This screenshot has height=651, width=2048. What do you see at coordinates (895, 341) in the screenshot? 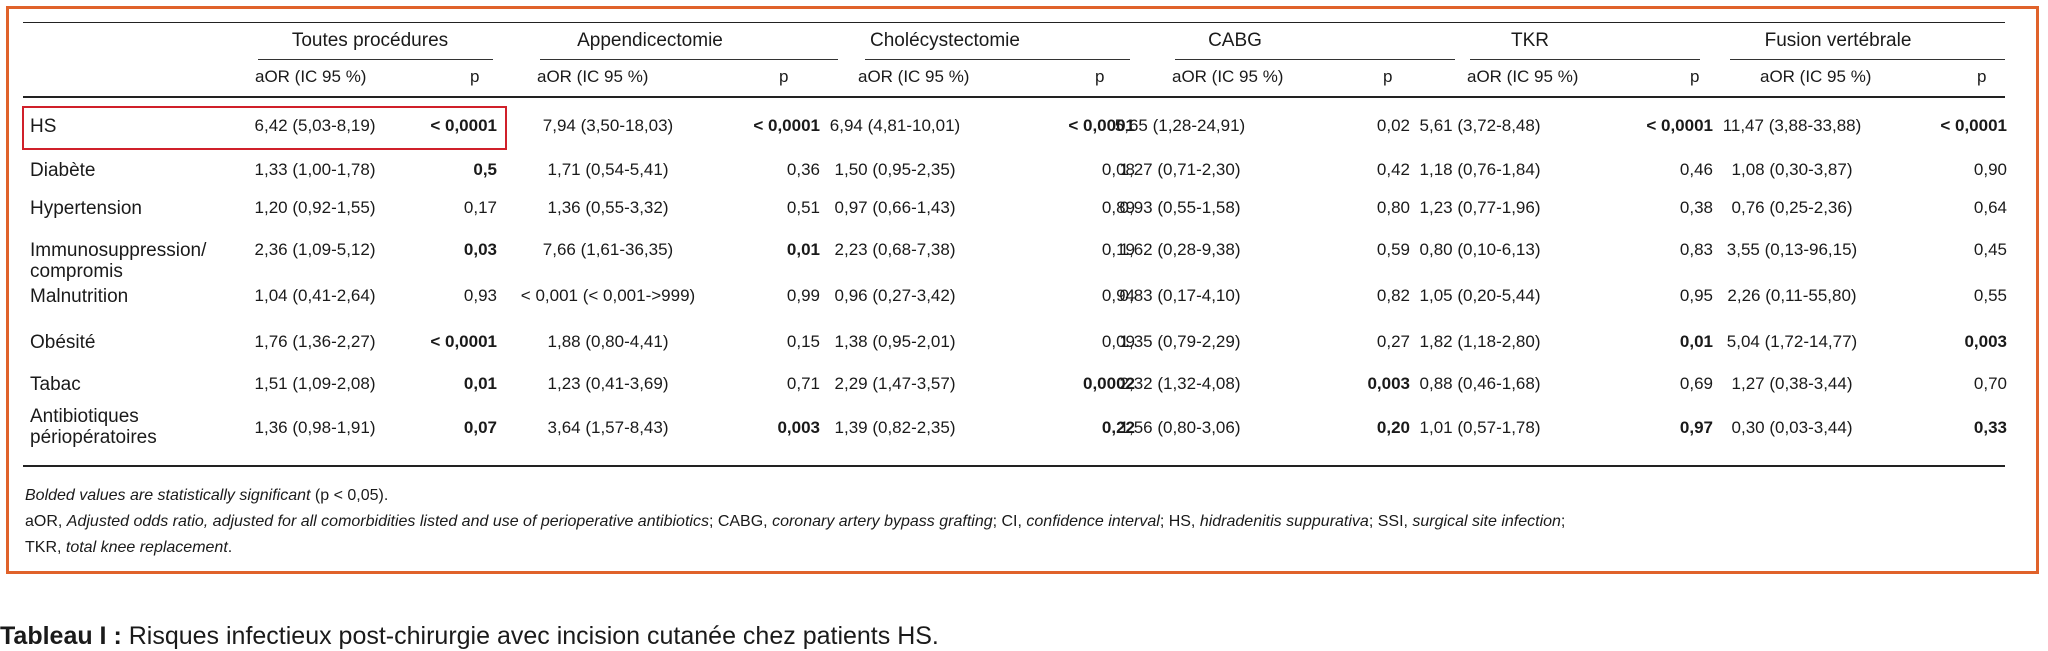
I see `aor-value: 1,38 (0,95-2,01)` at bounding box center [895, 341].